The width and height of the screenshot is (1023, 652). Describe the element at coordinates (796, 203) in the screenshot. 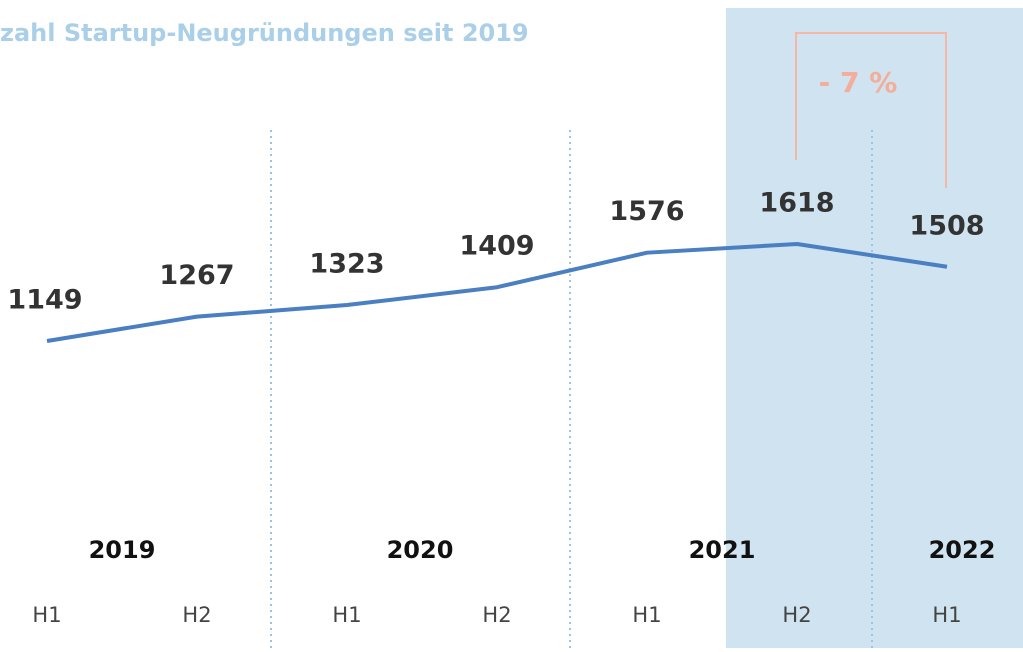

I see `data-label: 1618` at that location.